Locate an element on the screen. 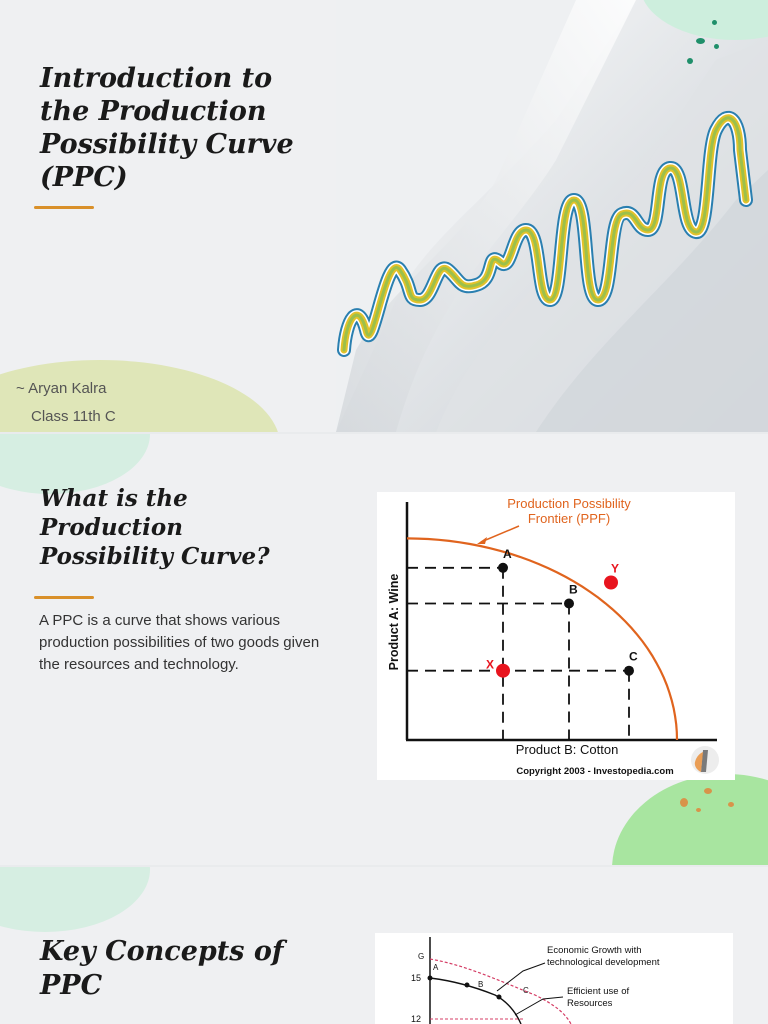 Image resolution: width=768 pixels, height=1024 pixels. y-axis-label: Product A: Wine is located at coordinates (394, 622).